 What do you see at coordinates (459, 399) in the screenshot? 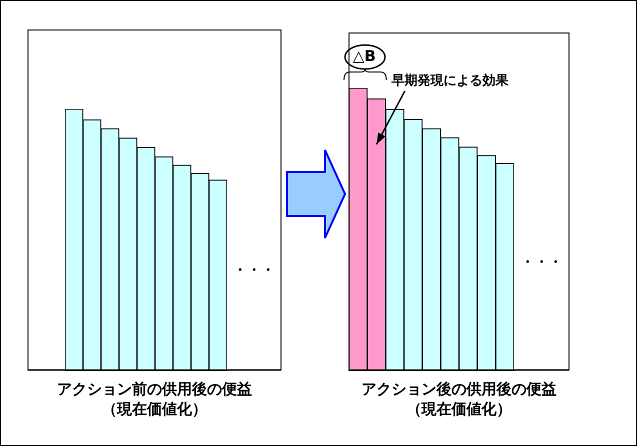
I see `x-axis-title: アクション後の供用後の便益（現在価値化）` at bounding box center [459, 399].